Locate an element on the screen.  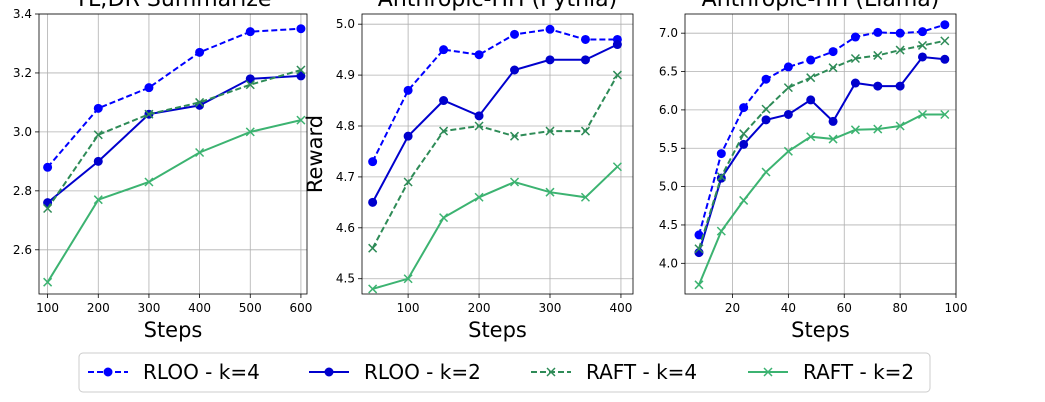
y-tick-label: 4.7 is located at coordinates (345, 177).